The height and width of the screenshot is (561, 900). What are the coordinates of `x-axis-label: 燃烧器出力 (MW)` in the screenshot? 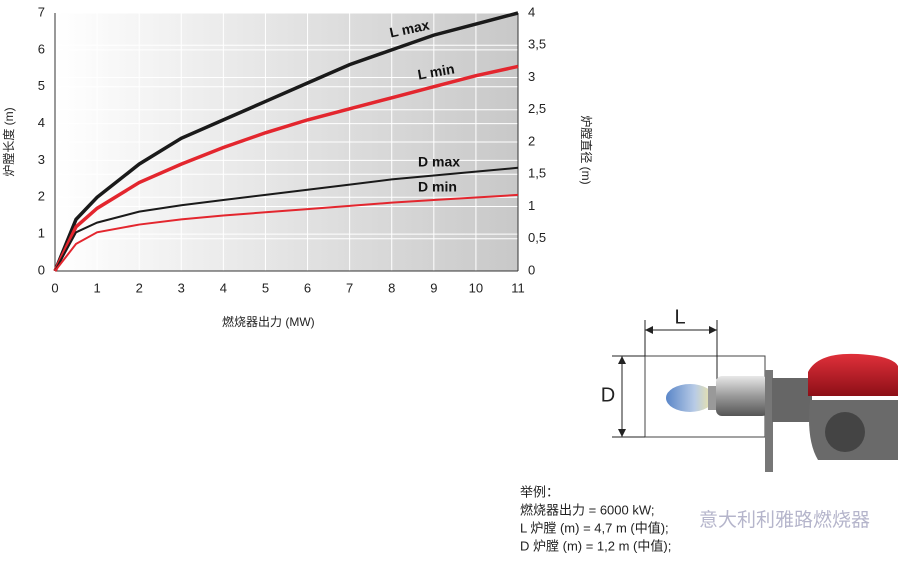 It's located at (268, 321).